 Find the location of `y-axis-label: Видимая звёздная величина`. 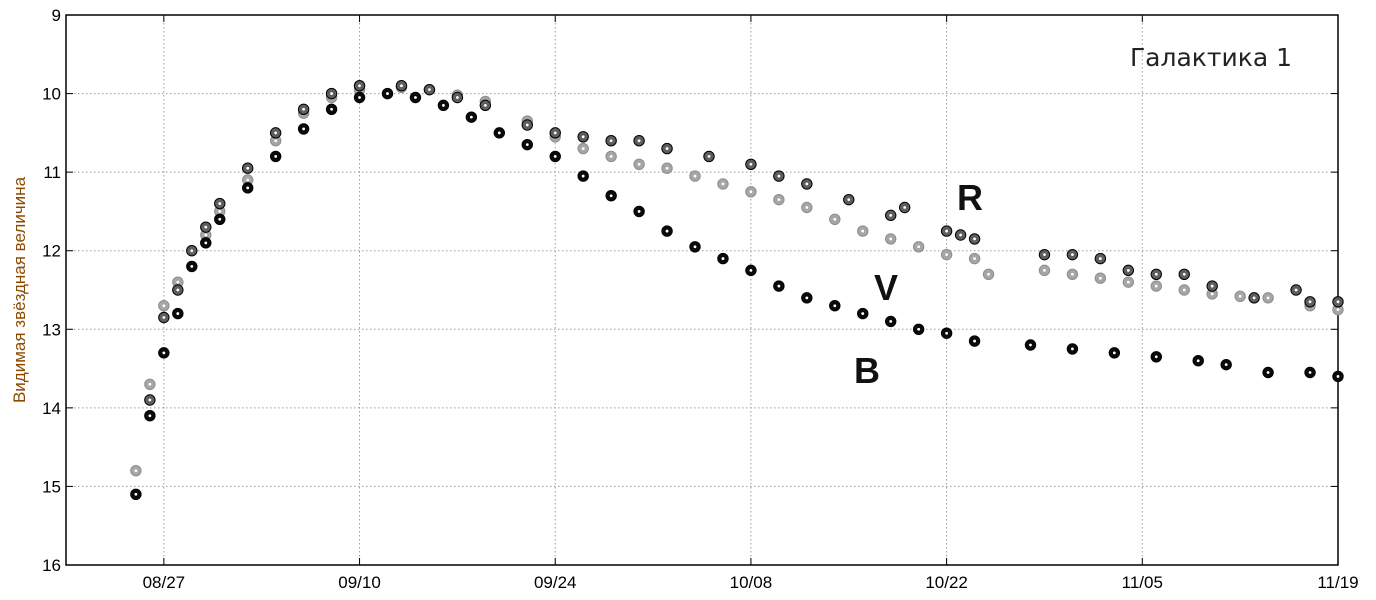

y-axis-label: Видимая звёздная величина is located at coordinates (19, 289).